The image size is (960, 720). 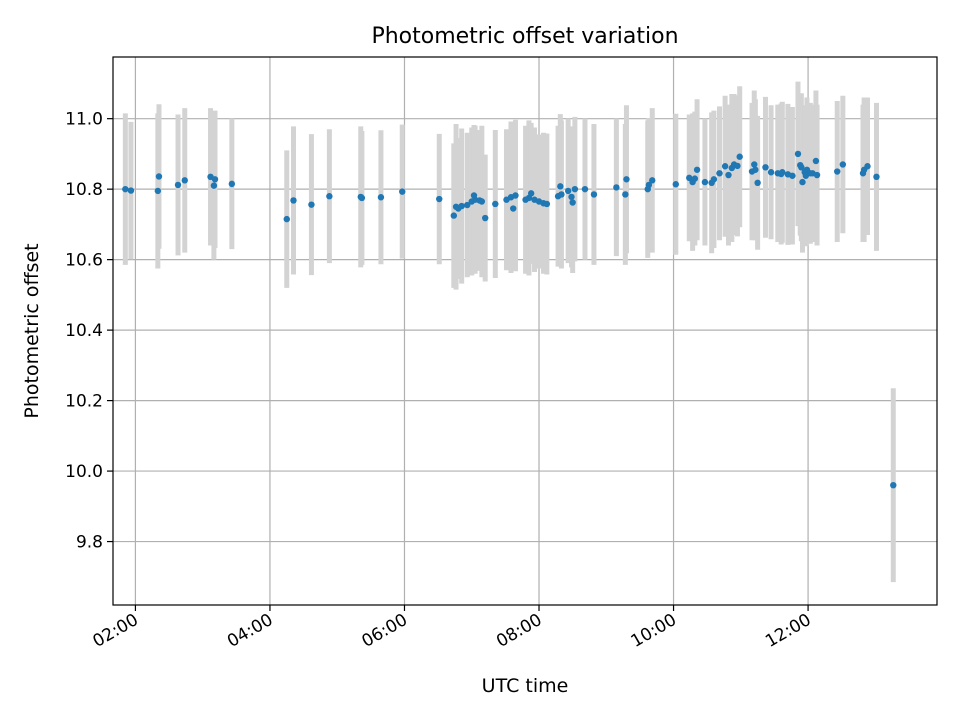 What do you see at coordinates (525, 686) in the screenshot?
I see `x-axis-label: UTC time` at bounding box center [525, 686].